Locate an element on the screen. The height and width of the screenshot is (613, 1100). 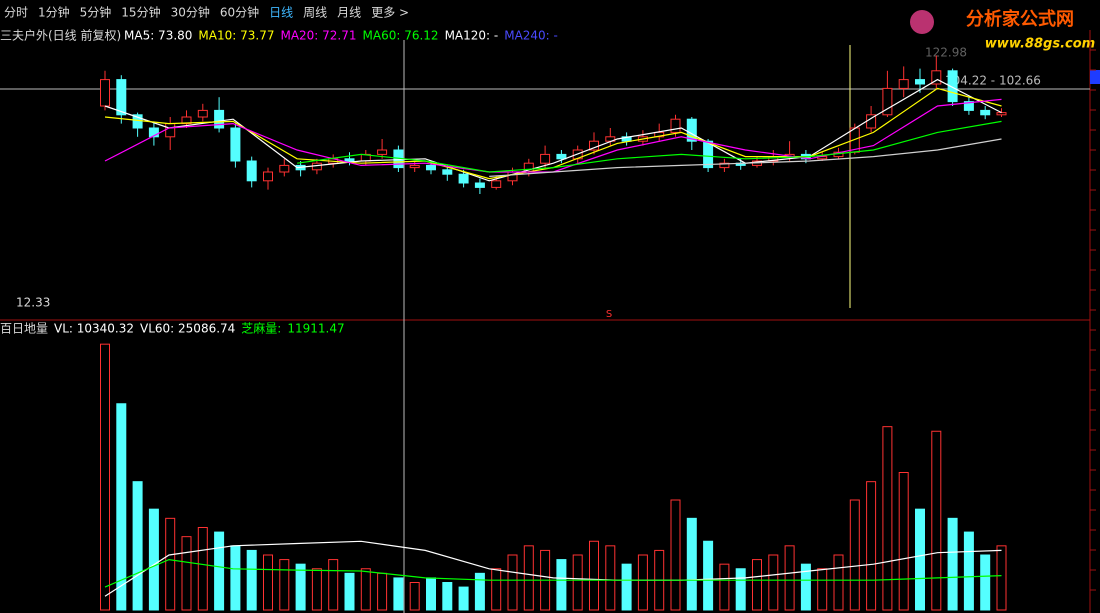
volume-header: 百日地量 is located at coordinates (24, 329).